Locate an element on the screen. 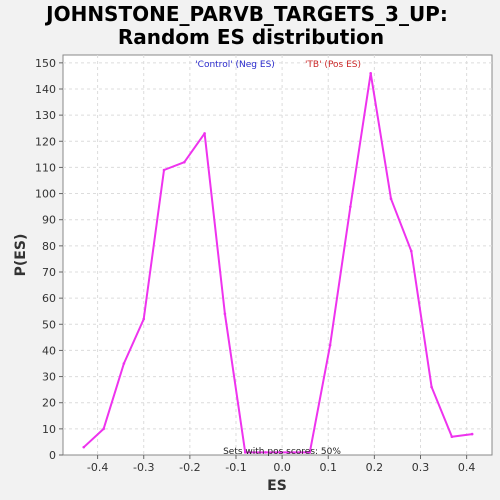  y-tick-label: 90 is located at coordinates (49, 220).